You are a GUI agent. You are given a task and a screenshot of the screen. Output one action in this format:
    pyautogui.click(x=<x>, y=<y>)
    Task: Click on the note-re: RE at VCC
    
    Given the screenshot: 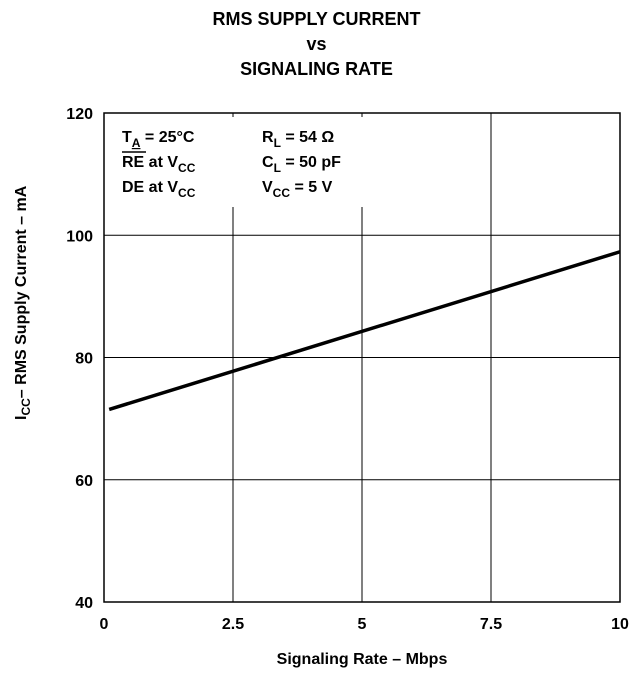 What is the action you would take?
    pyautogui.click(x=159, y=164)
    